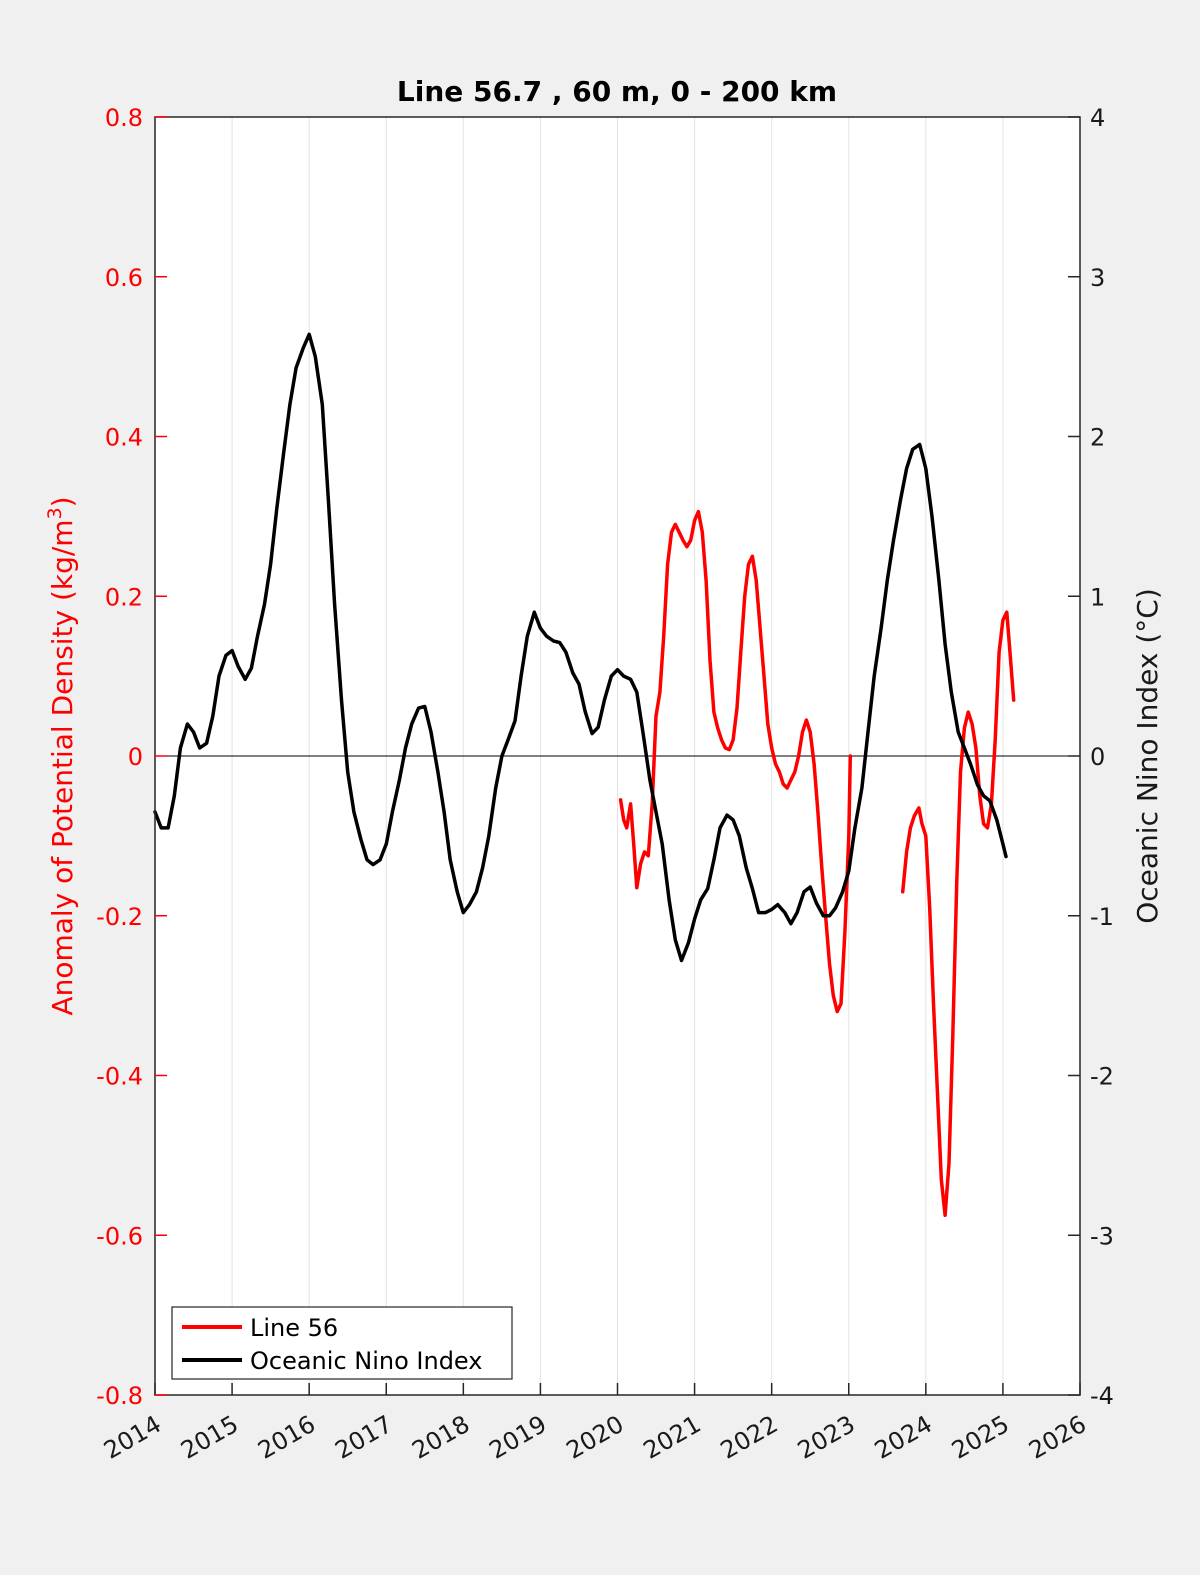 The image size is (1200, 1575). What do you see at coordinates (119, 1077) in the screenshot?
I see `left-tick-label: -0.4` at bounding box center [119, 1077].